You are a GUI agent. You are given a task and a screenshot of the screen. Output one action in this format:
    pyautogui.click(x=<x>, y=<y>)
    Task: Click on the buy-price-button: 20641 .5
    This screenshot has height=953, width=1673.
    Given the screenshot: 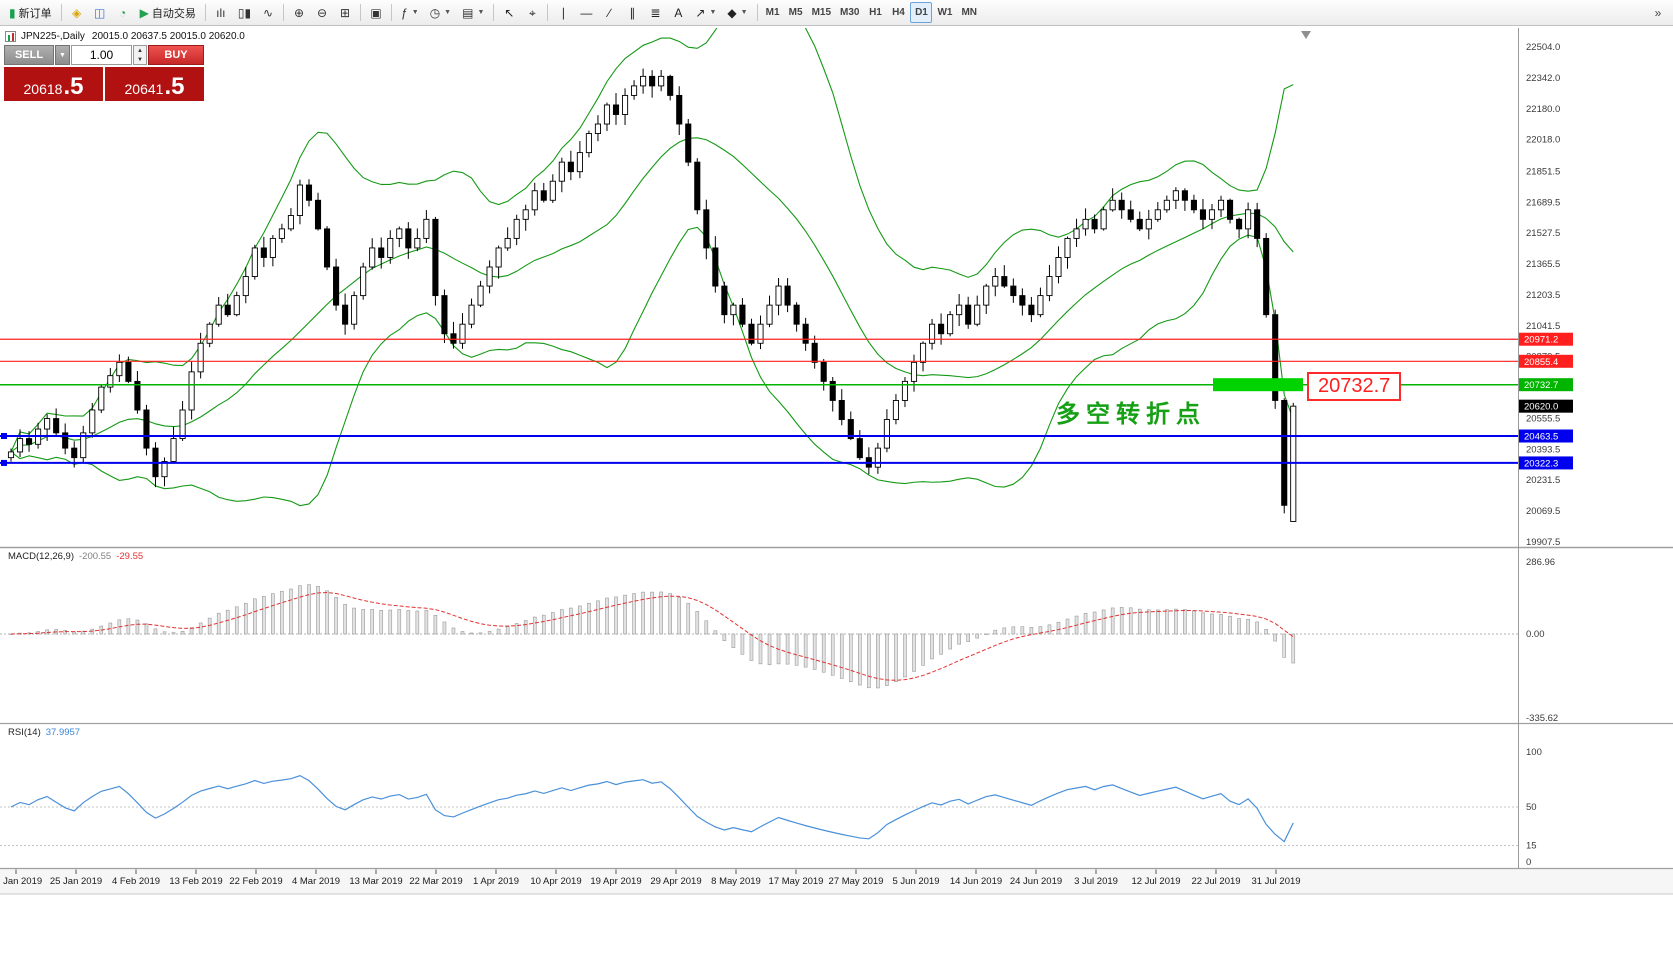 What is the action you would take?
    pyautogui.click(x=154, y=84)
    